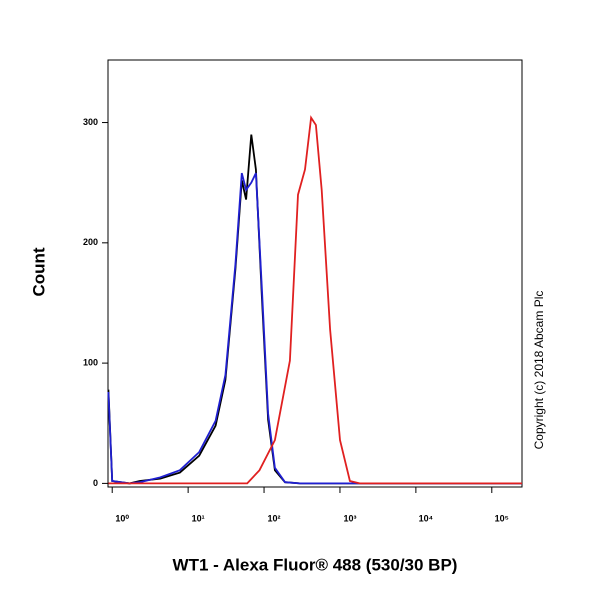  I want to click on y-tick-label: 200, so click(90, 242).